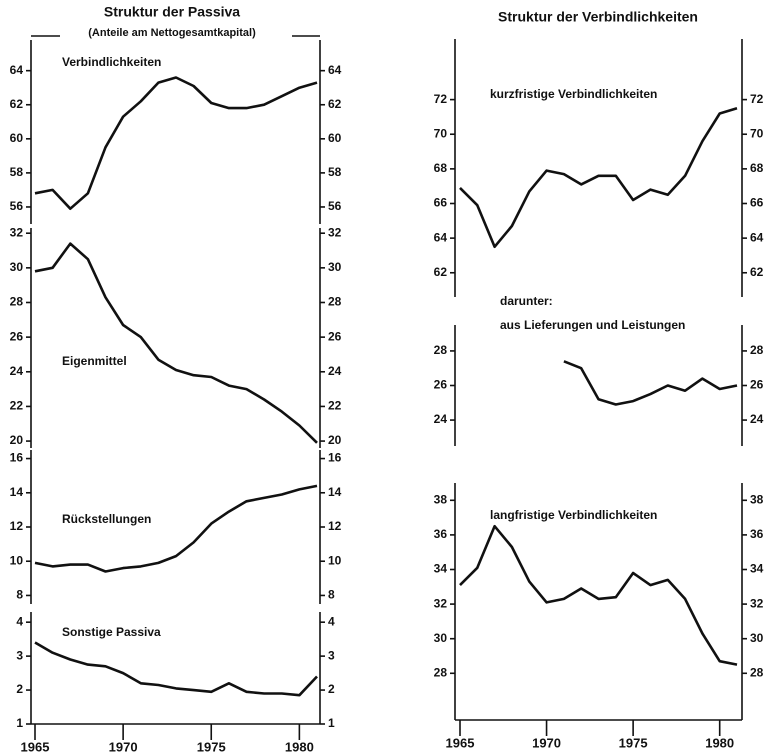  I want to click on series-label: Rückstellungen, so click(106, 519).